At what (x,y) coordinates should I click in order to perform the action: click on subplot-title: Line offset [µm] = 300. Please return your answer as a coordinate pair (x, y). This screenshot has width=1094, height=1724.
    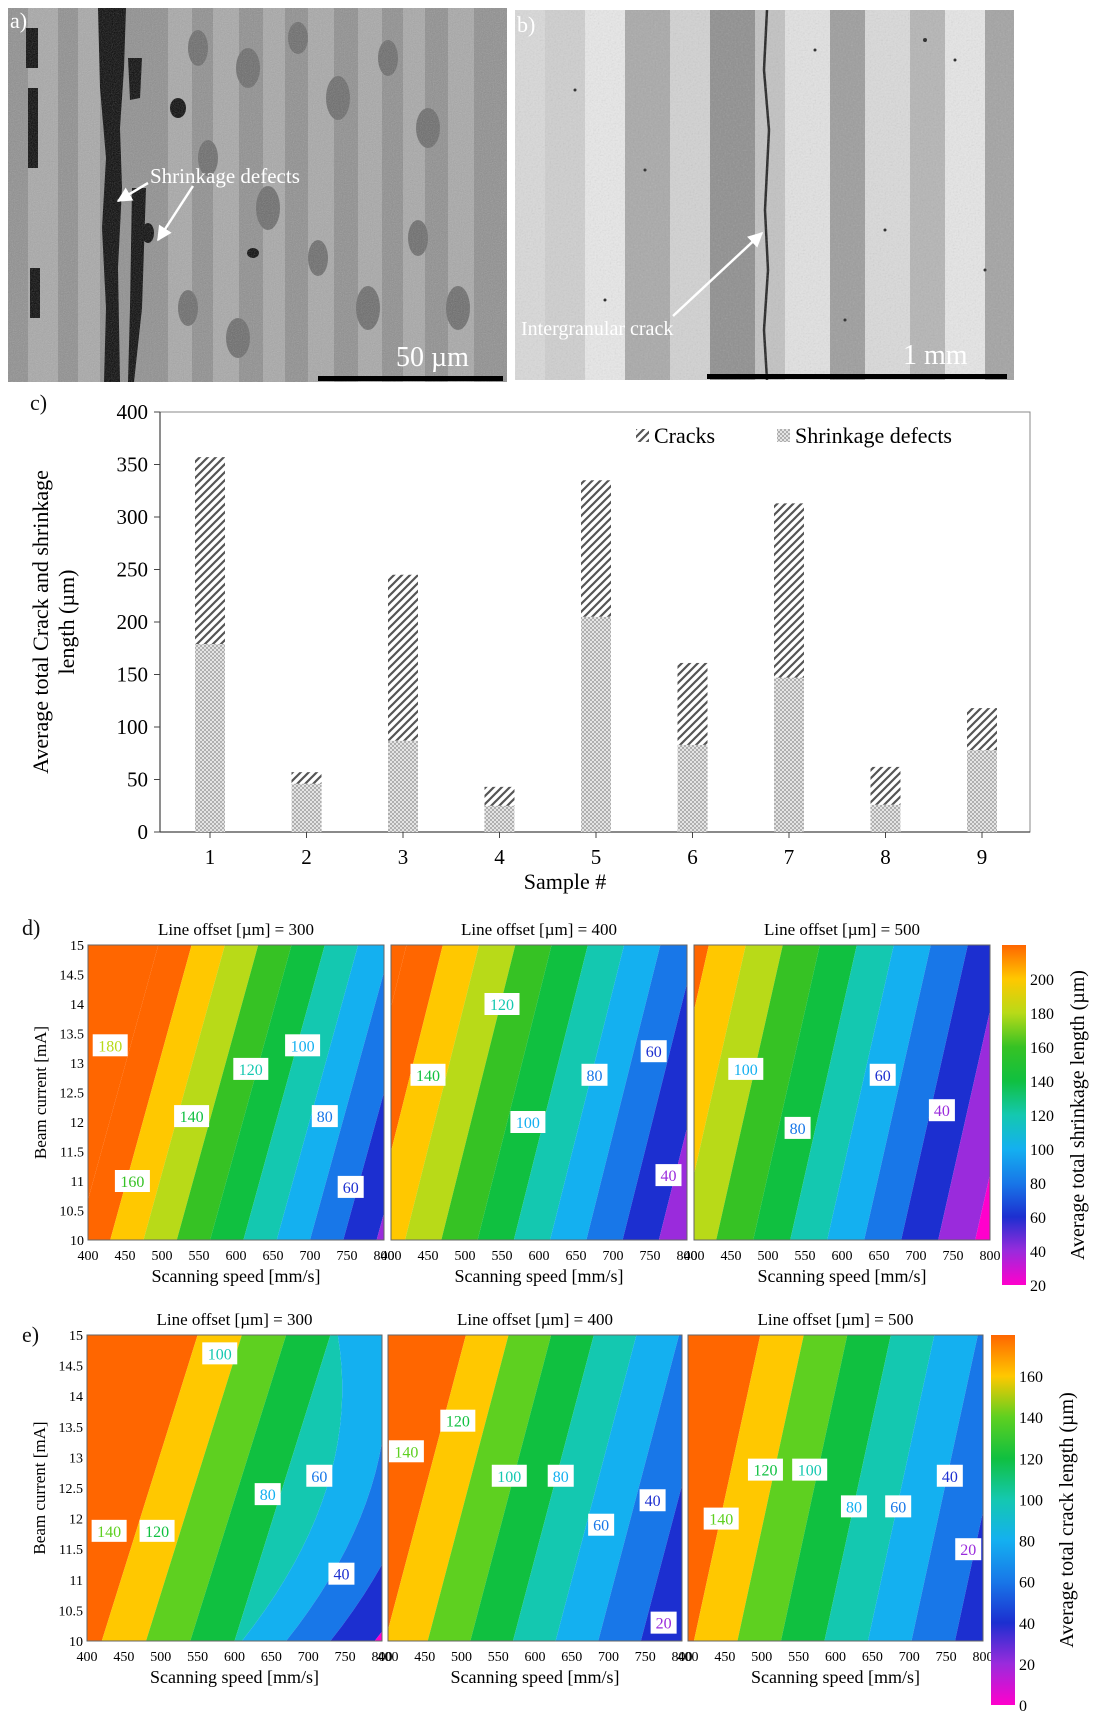
    Looking at the image, I should click on (235, 1319).